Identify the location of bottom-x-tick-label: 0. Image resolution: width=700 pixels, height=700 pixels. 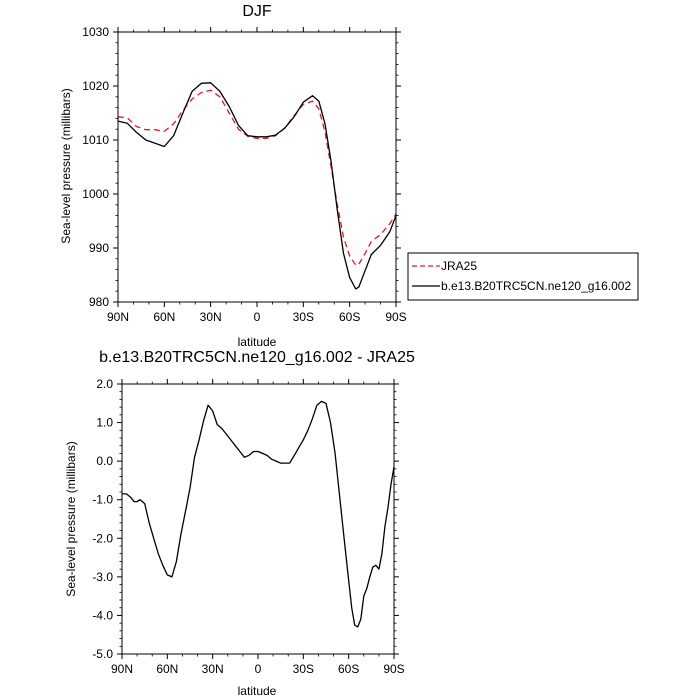
(258, 669).